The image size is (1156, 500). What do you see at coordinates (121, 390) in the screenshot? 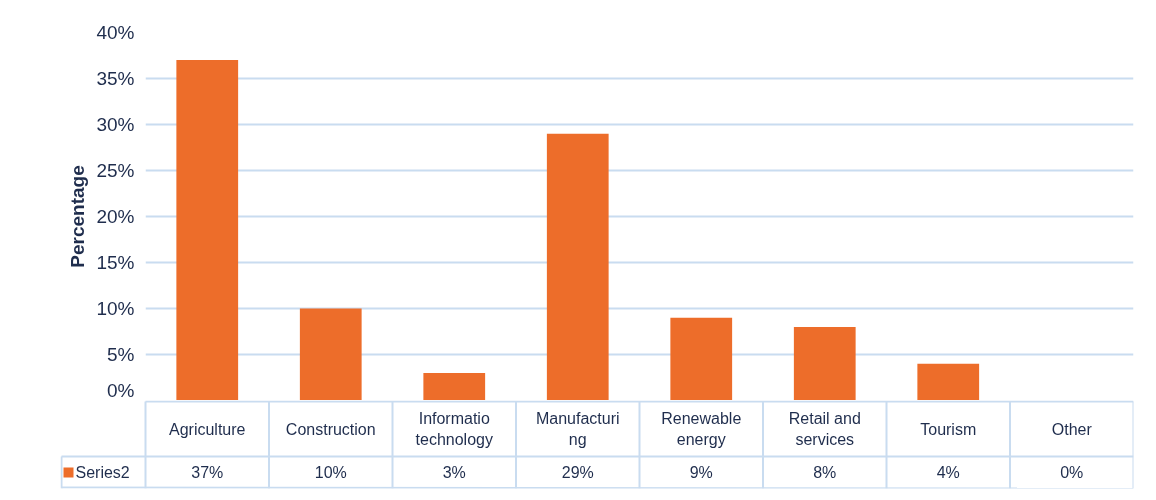
I see `y-tick-label: 0%` at bounding box center [121, 390].